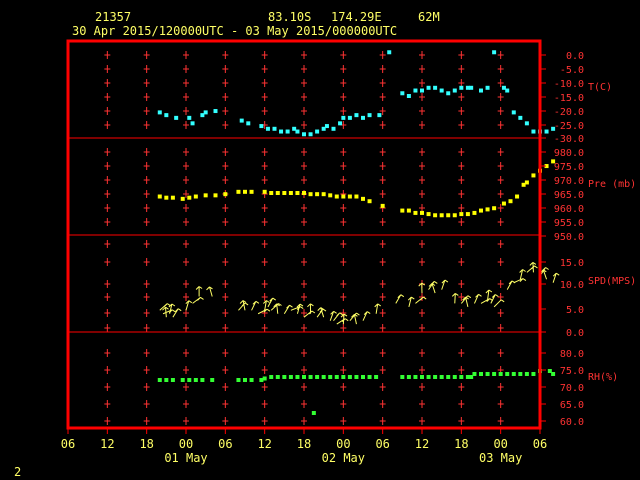 The image size is (640, 480). I want to click on y-tick-label: 0.0, so click(575, 56).